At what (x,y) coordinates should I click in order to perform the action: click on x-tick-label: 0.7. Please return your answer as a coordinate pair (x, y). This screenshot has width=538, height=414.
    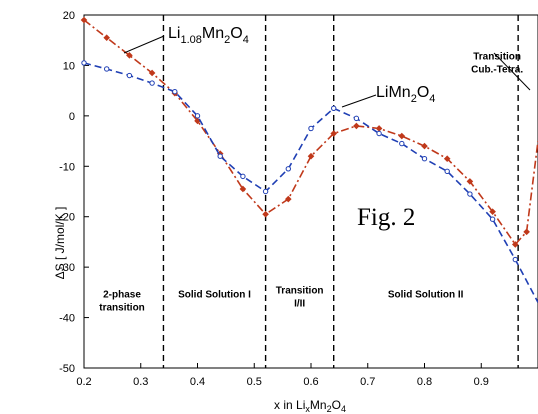
    Looking at the image, I should click on (367, 382).